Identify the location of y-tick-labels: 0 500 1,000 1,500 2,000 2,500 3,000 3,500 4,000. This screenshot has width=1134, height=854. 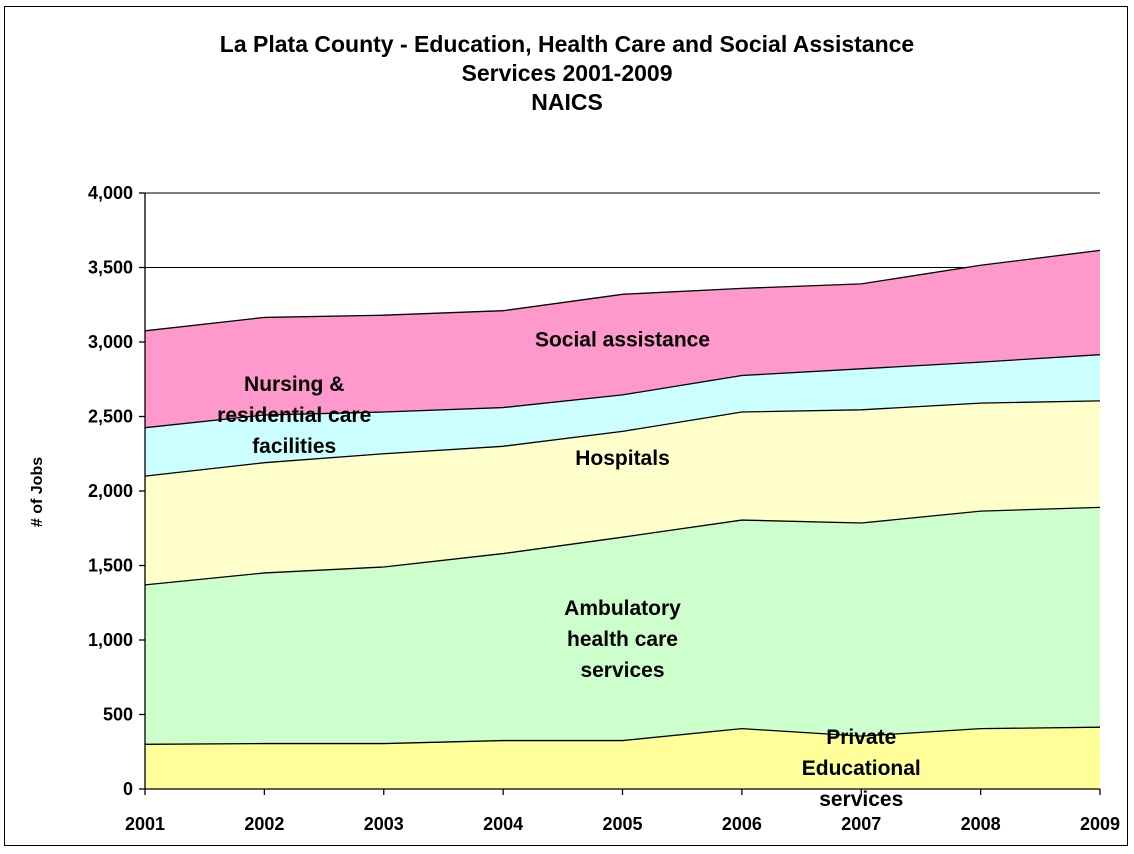
(110, 491).